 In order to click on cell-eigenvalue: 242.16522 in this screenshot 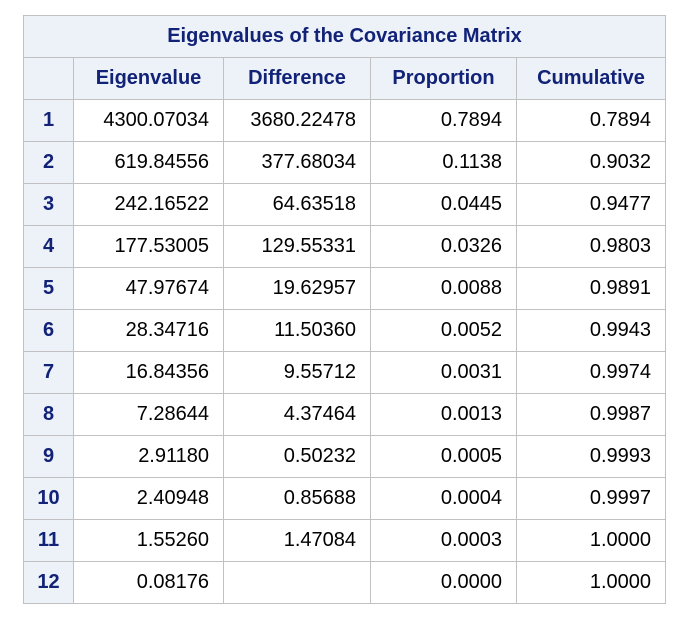, I will do `click(148, 204)`.